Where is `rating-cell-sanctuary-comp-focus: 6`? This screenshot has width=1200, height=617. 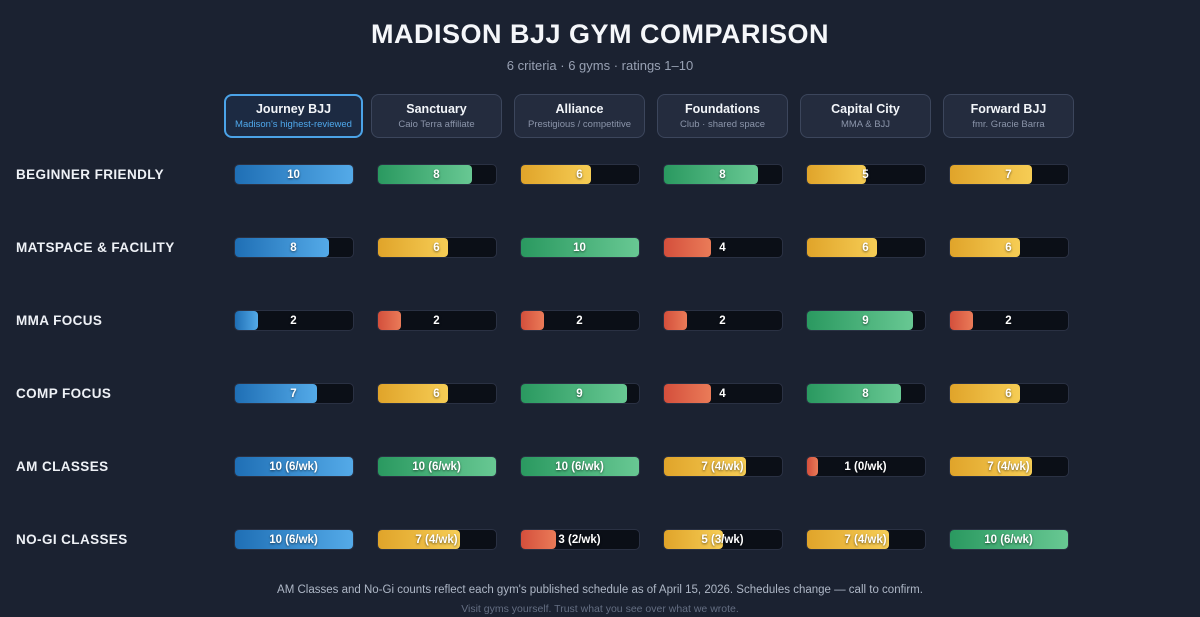 rating-cell-sanctuary-comp-focus: 6 is located at coordinates (436, 393).